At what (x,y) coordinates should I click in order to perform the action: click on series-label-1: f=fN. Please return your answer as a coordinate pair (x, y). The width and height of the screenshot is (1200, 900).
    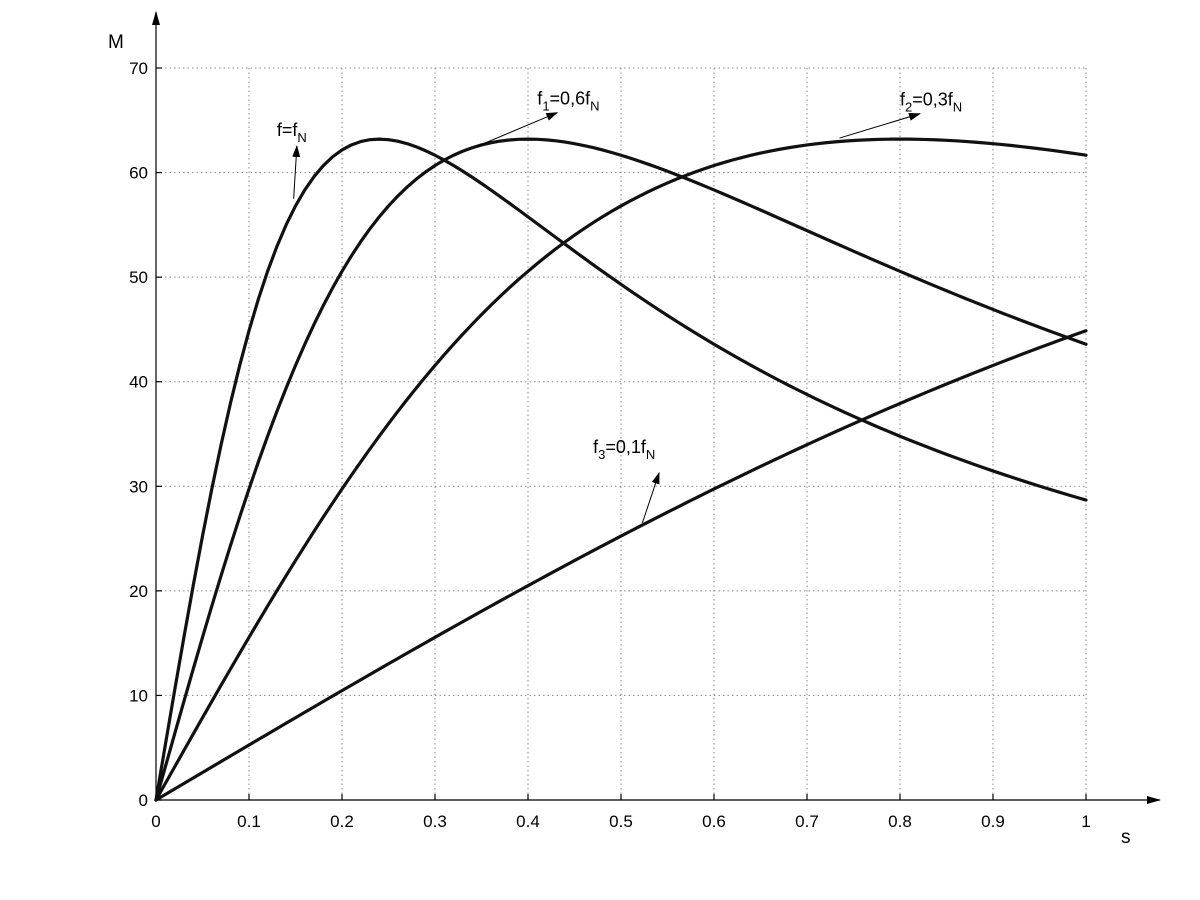
    Looking at the image, I should click on (292, 132).